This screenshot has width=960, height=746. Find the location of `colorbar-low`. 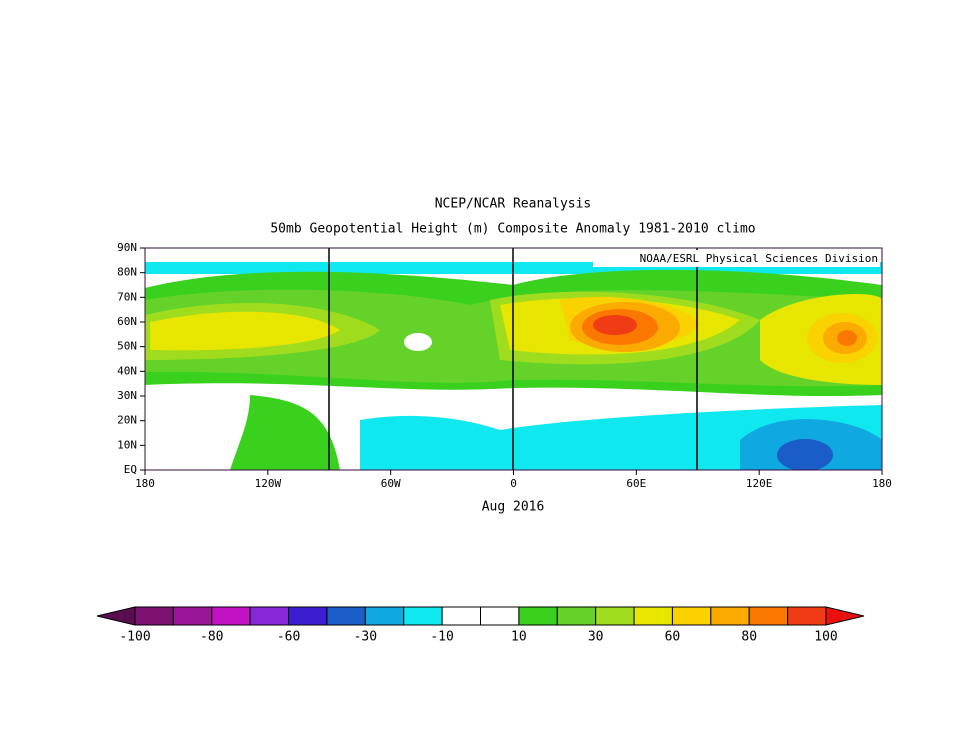

colorbar-low is located at coordinates (116, 616).